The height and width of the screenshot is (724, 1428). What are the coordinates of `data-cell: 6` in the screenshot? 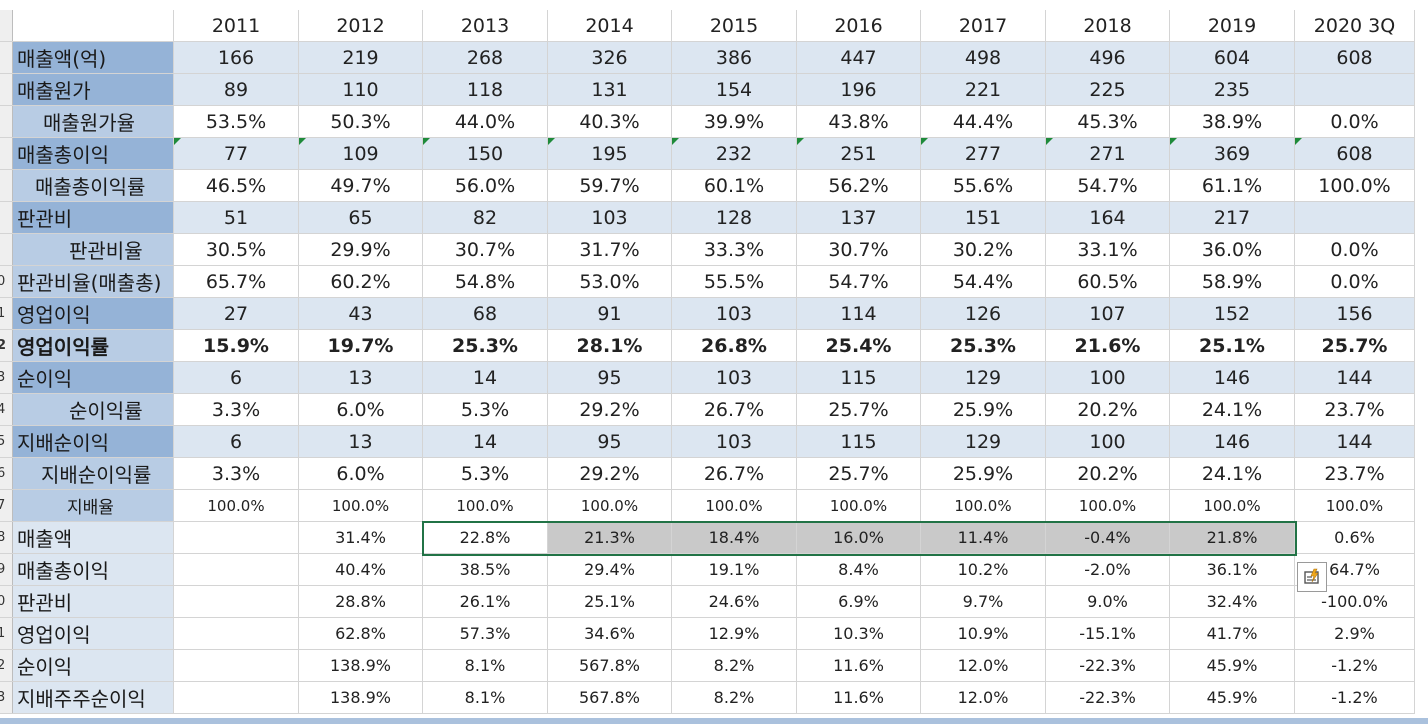 It's located at (236, 377).